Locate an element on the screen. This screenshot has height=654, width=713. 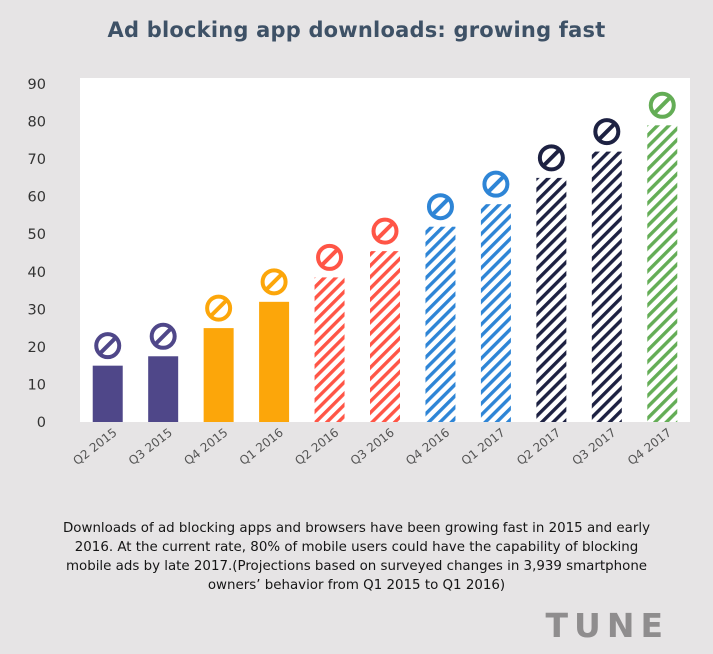
y-tick-label: 0 is located at coordinates (41, 423).